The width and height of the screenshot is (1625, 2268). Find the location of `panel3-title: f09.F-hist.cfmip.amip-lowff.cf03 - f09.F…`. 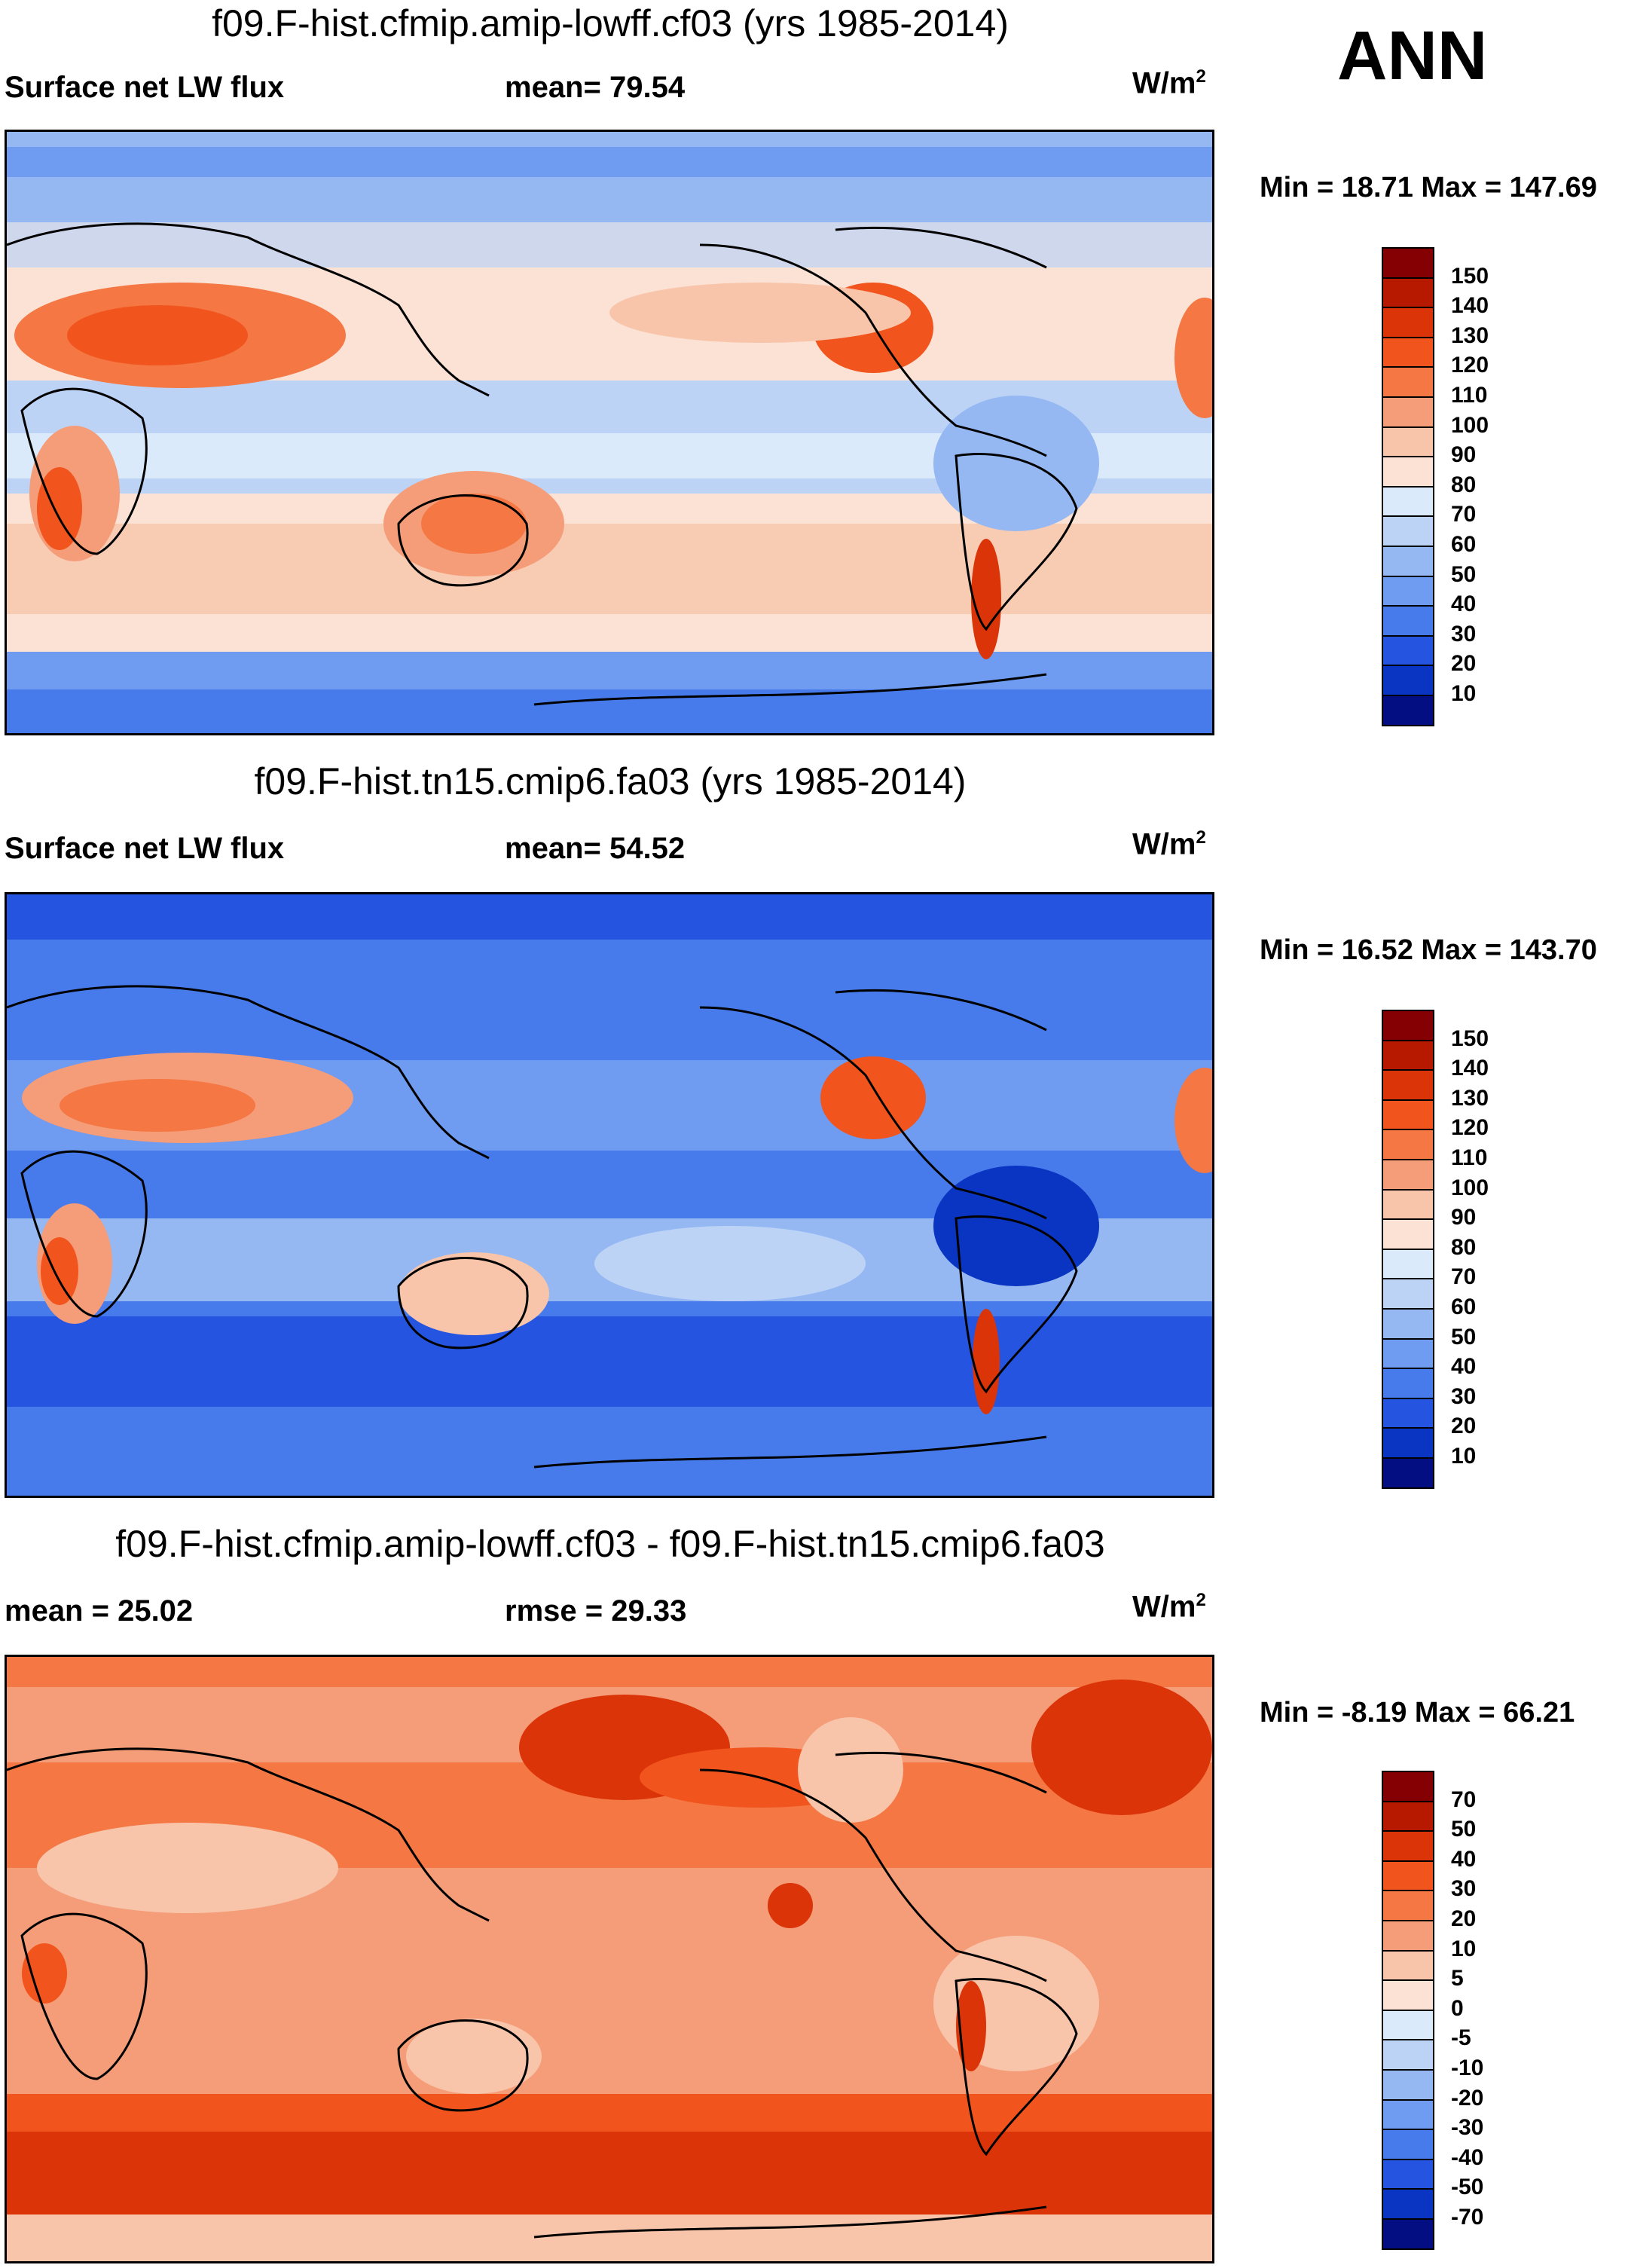

panel3-title: f09.F-hist.cfmip.amip-lowff.cf03 - f09.F… is located at coordinates (610, 1544).